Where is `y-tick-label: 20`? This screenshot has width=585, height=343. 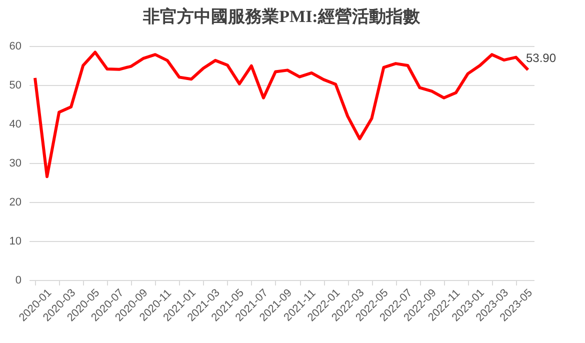
y-tick-label: 20 is located at coordinates (15, 202).